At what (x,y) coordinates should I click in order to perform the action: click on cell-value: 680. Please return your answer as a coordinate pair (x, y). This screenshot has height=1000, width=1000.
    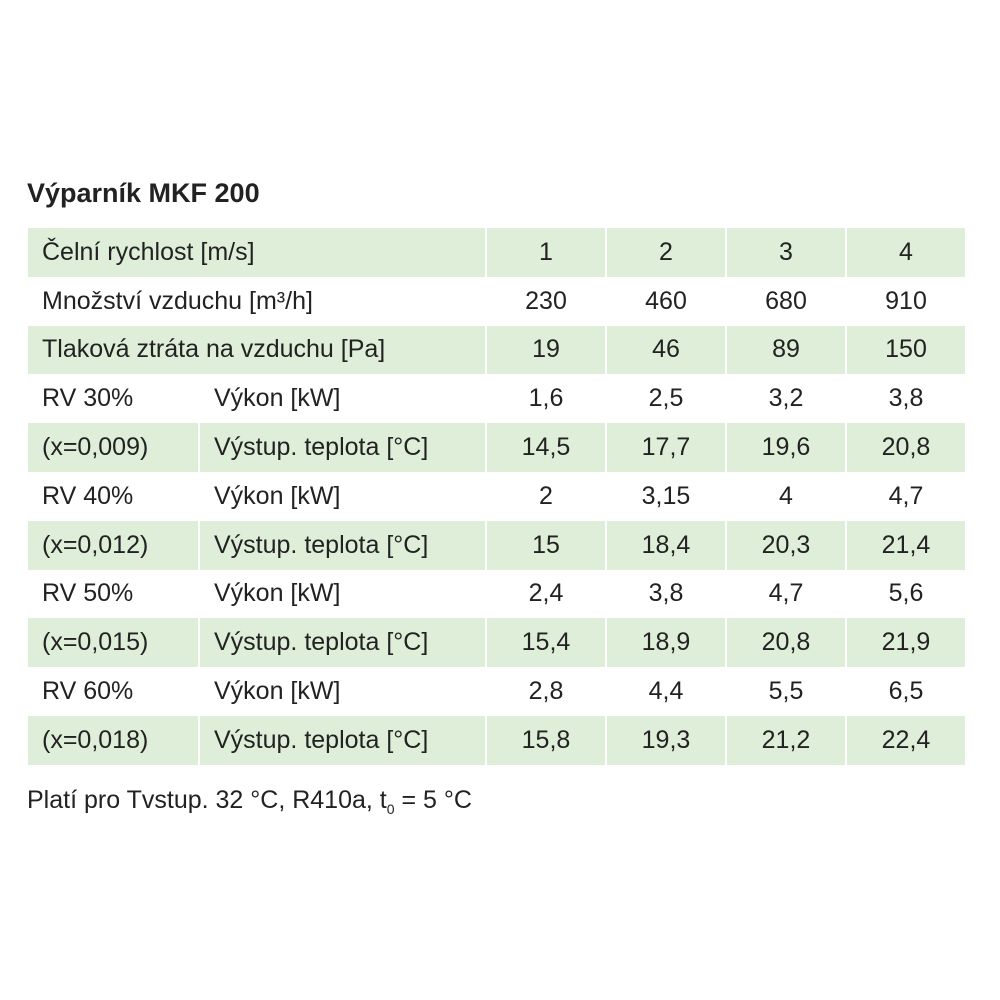
    Looking at the image, I should click on (786, 300).